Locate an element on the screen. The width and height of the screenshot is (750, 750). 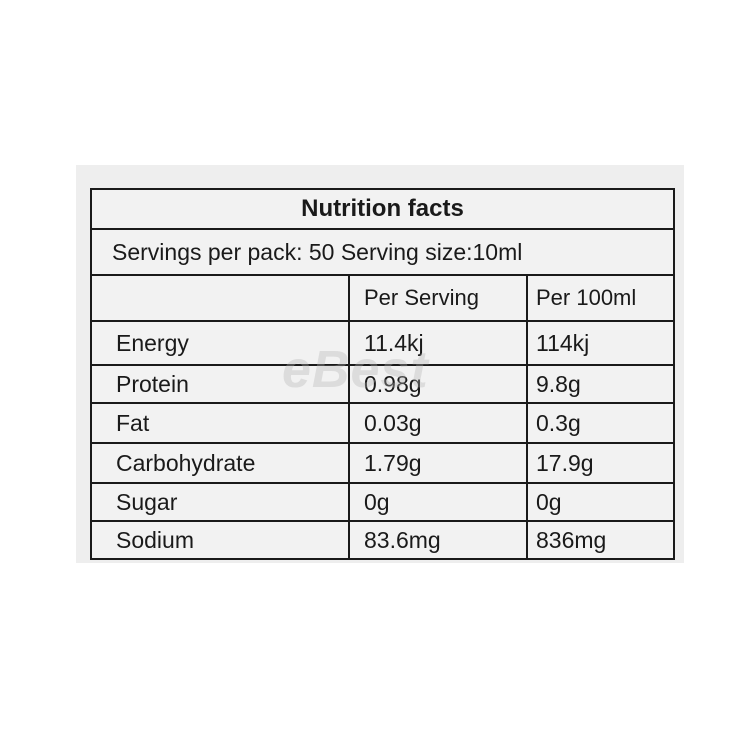
table-row: Protein 0.98g 9.8g is located at coordinates (382, 385).